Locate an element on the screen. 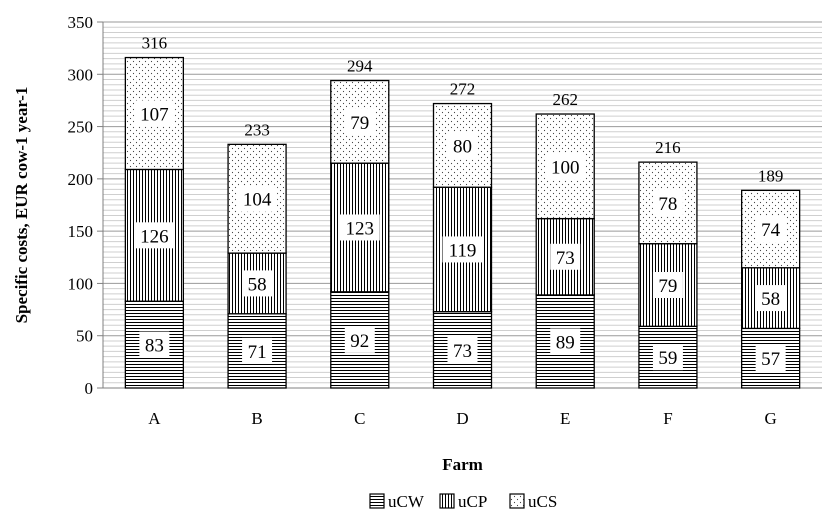  bar-segment-uCW-C is located at coordinates (360, 340).